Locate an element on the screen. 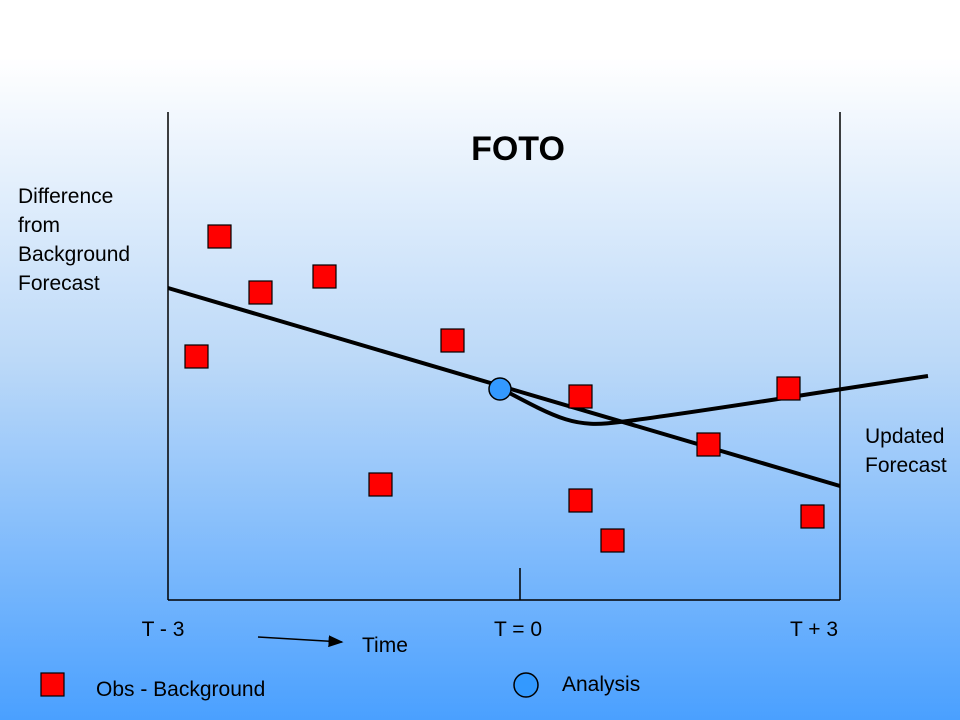 This screenshot has height=720, width=960. tick-label-t0: T = 0 is located at coordinates (518, 629).